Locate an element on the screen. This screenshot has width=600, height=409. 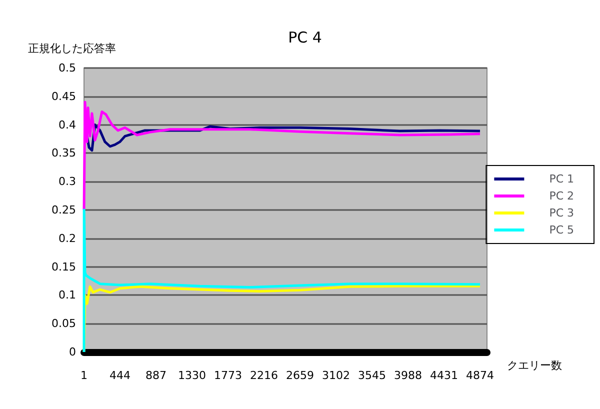
x-tick-label: 3988 is located at coordinates (408, 375).